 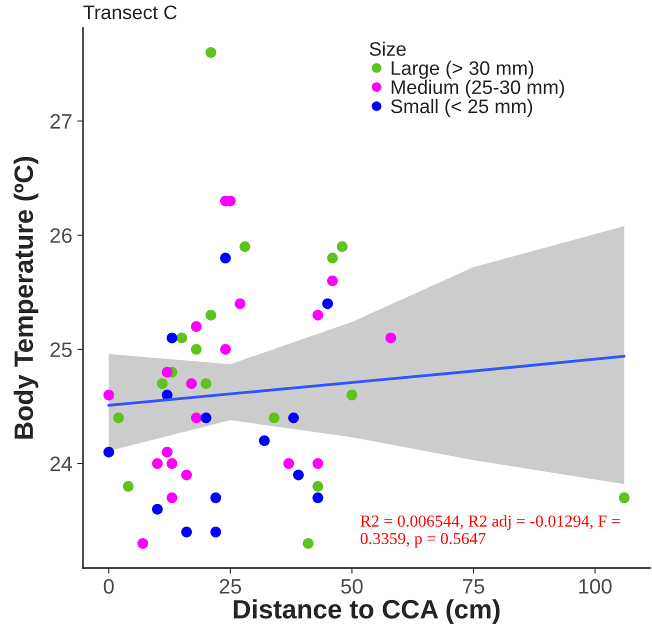 What do you see at coordinates (130, 12) in the screenshot?
I see `chart-title: Transect C` at bounding box center [130, 12].